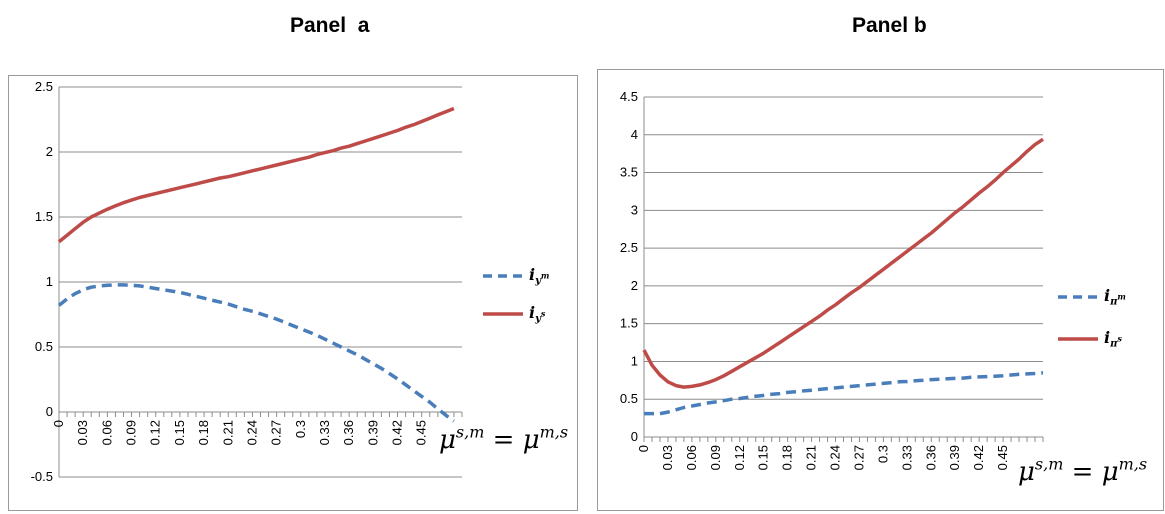 The width and height of the screenshot is (1165, 514). What do you see at coordinates (1115, 297) in the screenshot?
I see `legend-label: iπm` at bounding box center [1115, 297].